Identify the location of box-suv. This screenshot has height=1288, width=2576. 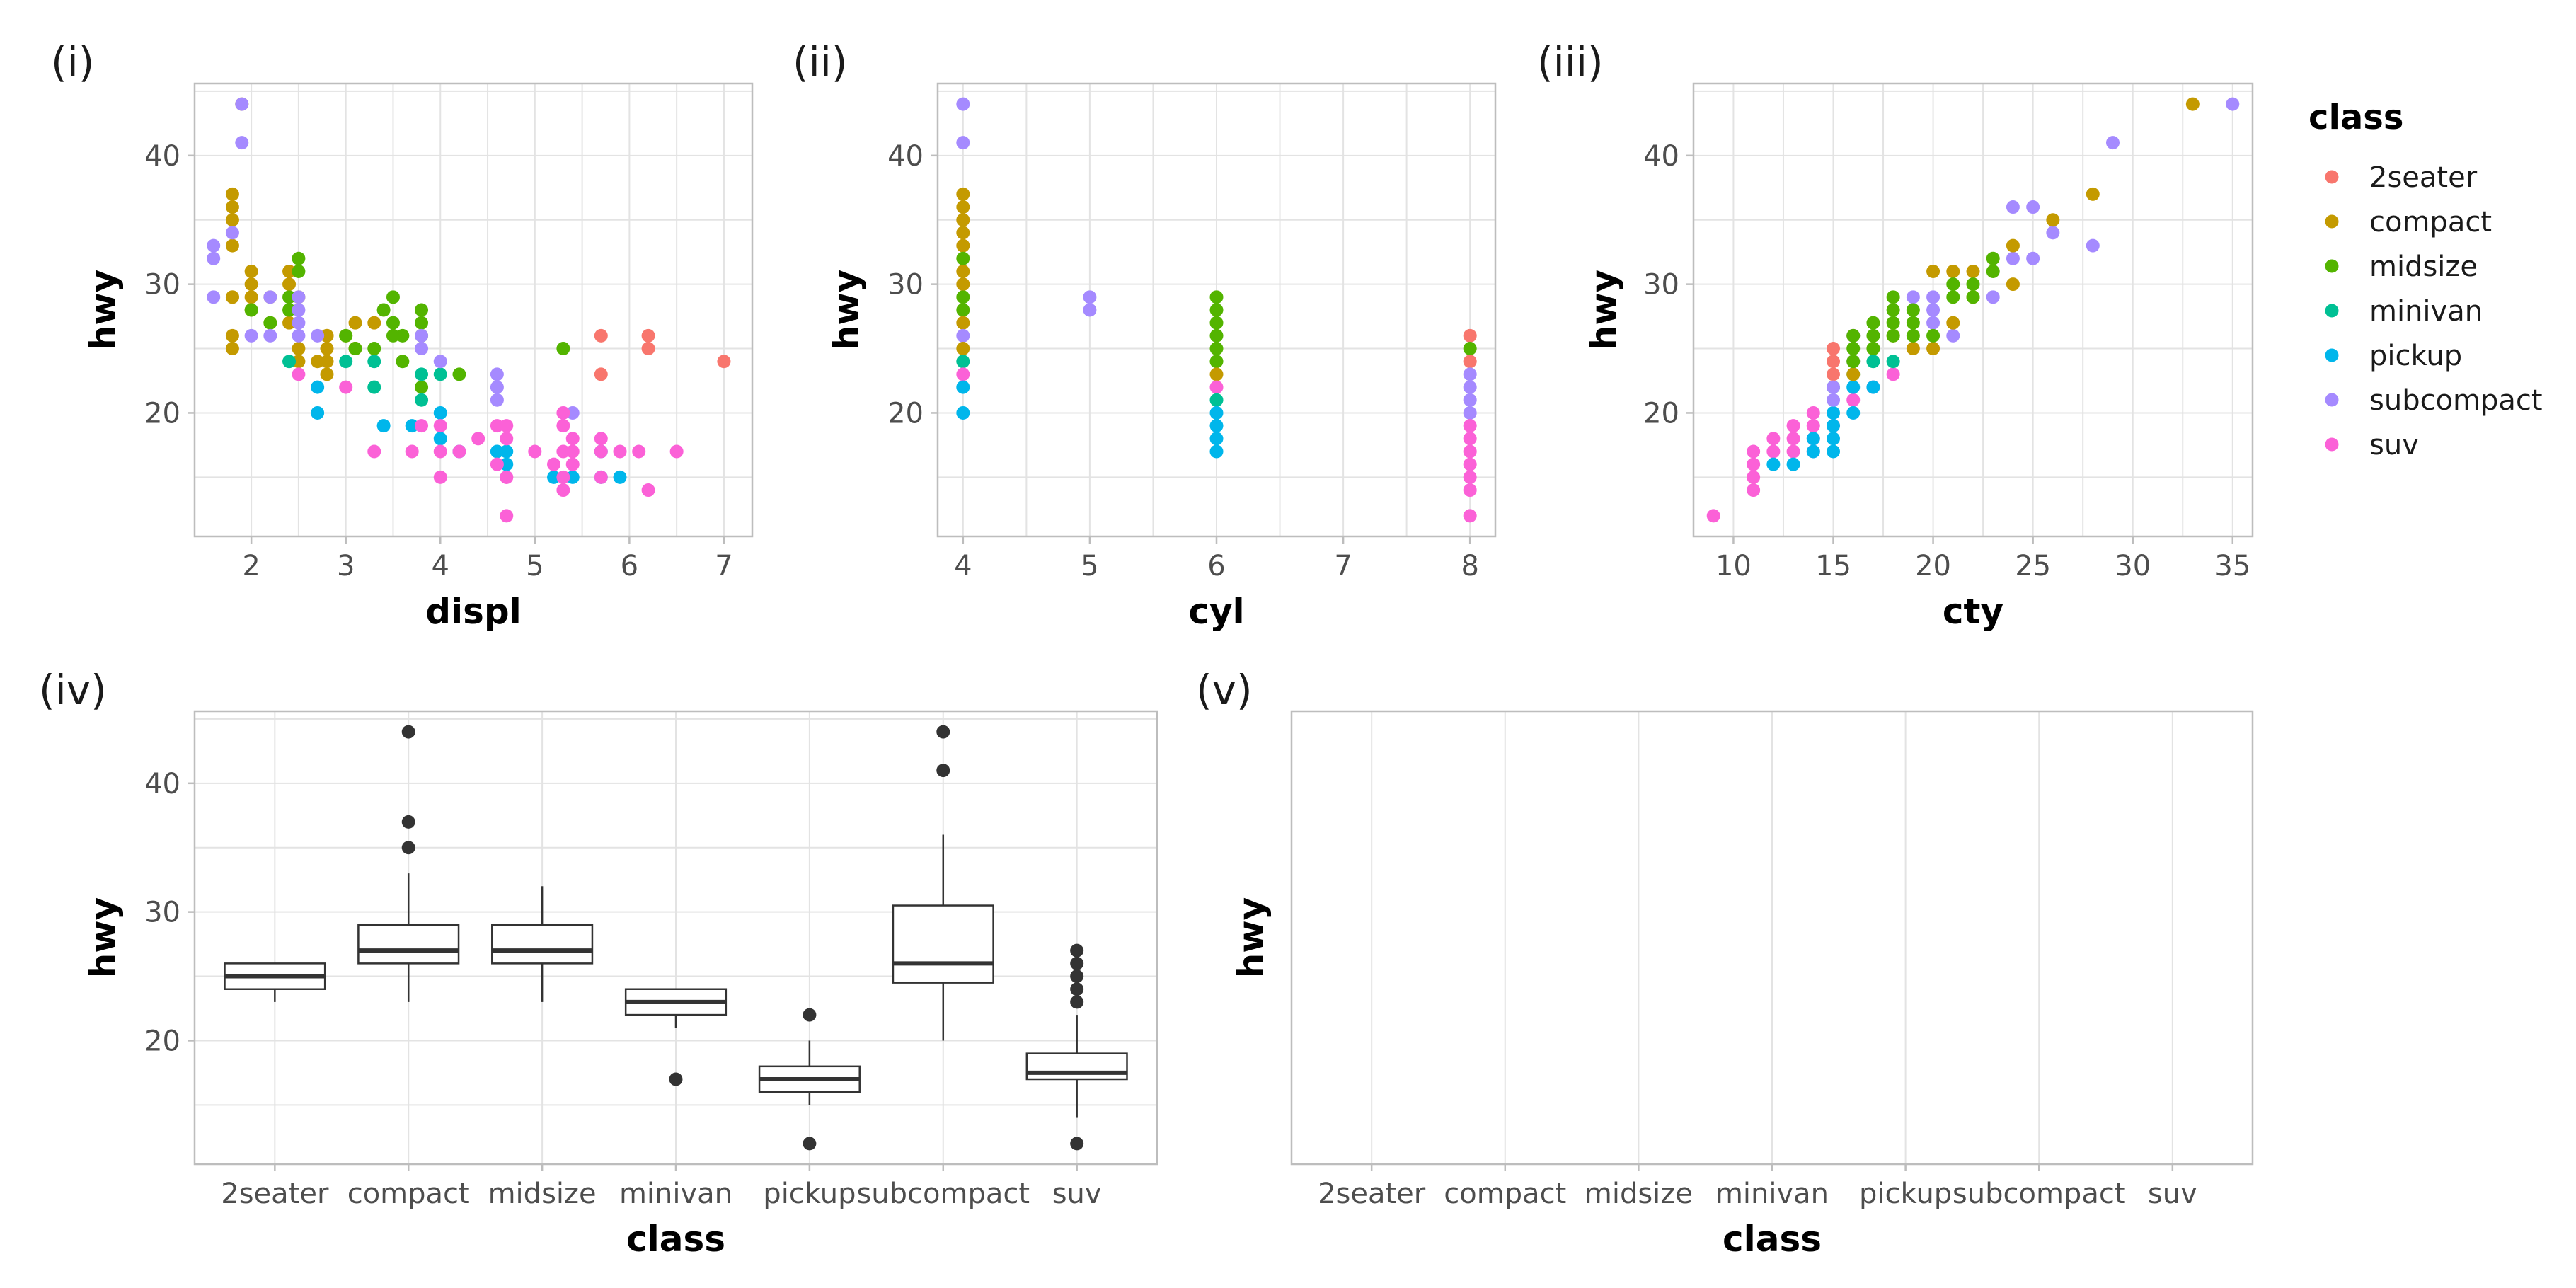
(1077, 1047).